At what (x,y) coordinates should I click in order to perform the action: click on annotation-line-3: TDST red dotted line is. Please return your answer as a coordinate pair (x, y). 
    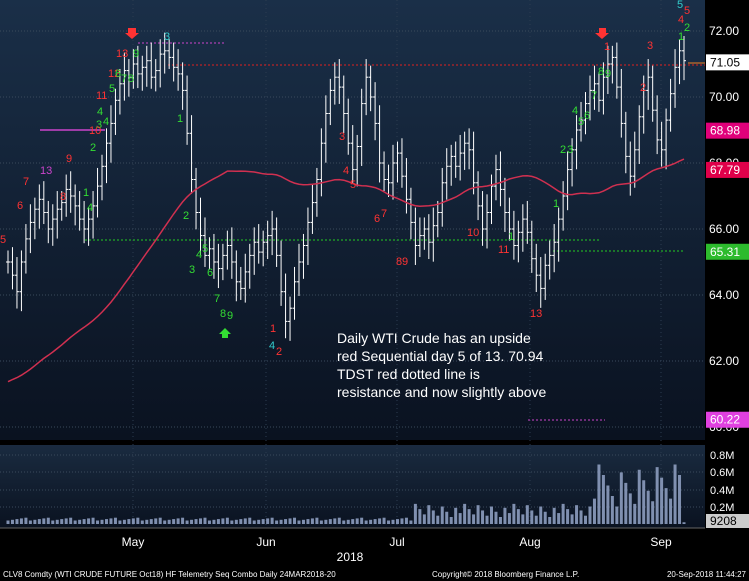
    Looking at the image, I should click on (408, 374).